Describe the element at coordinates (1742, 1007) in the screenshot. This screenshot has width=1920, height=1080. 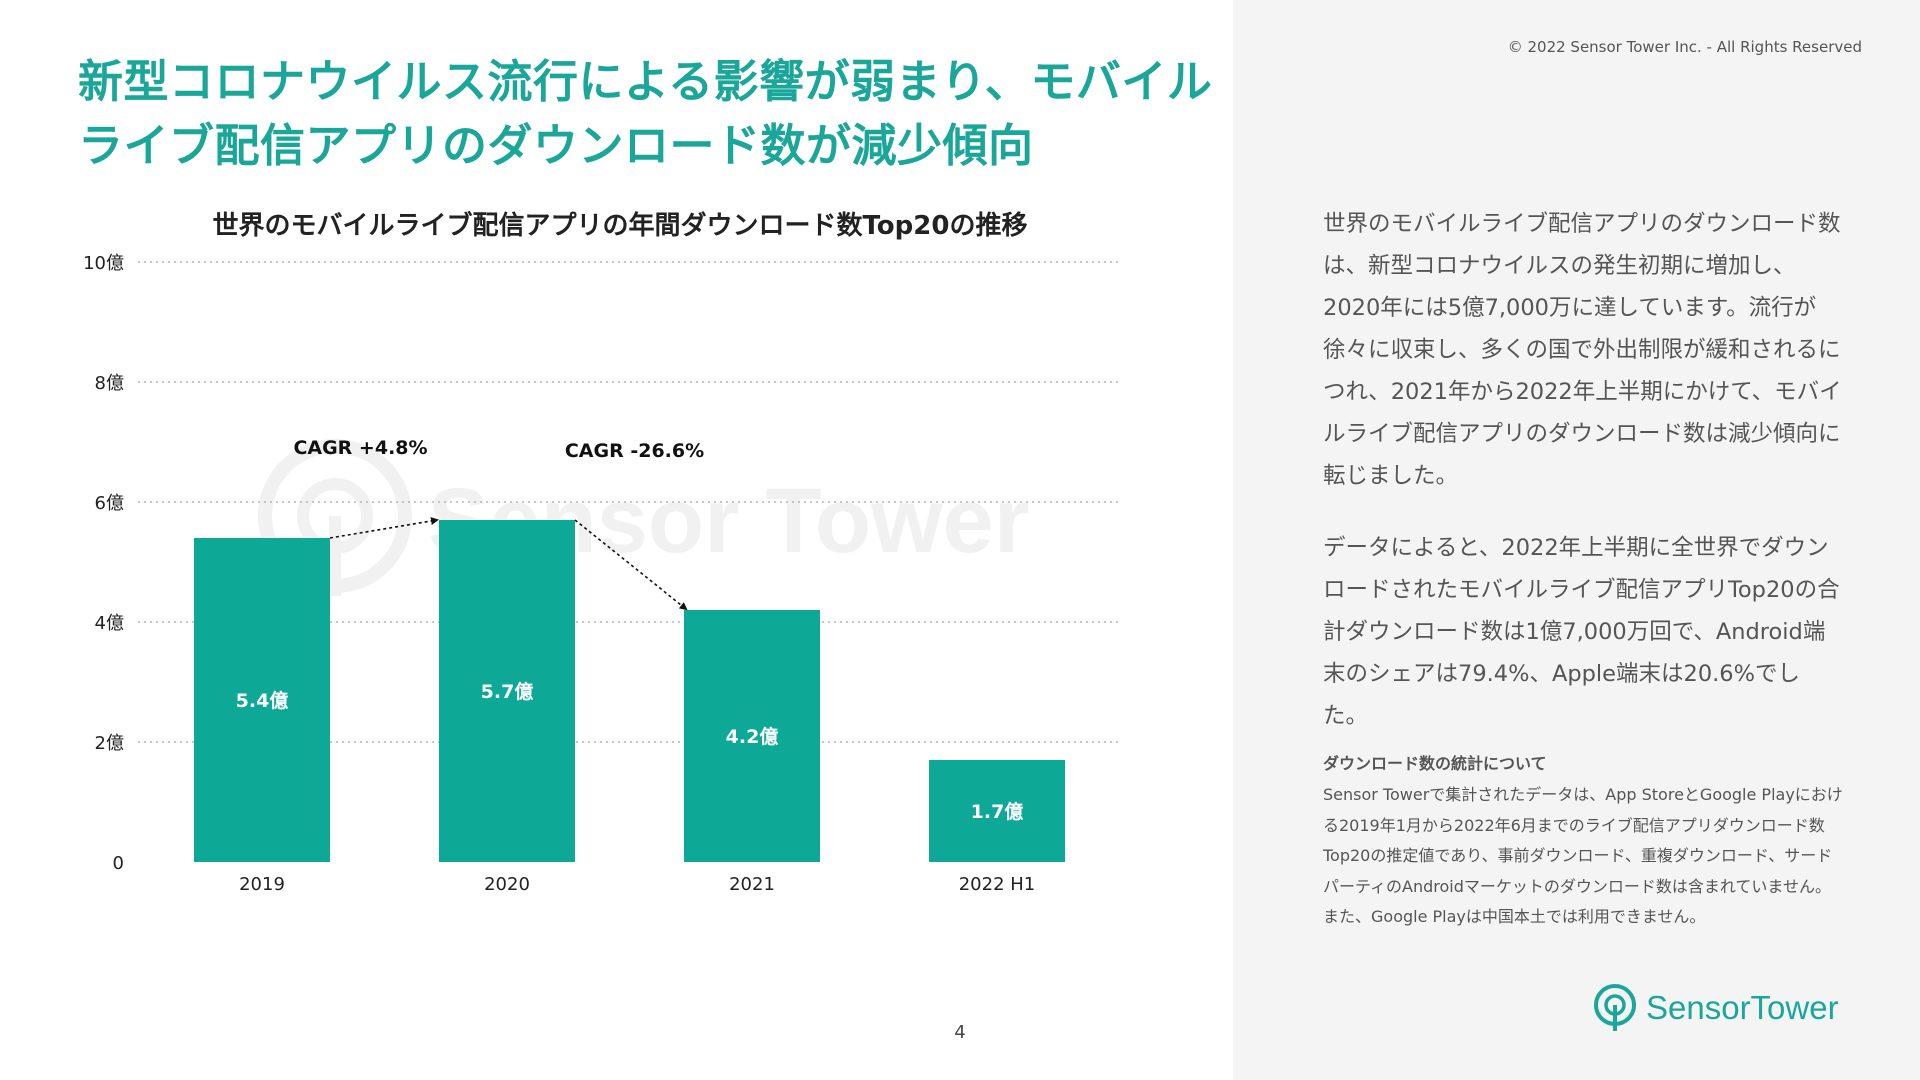
I see `logo-text: SensorTower` at that location.